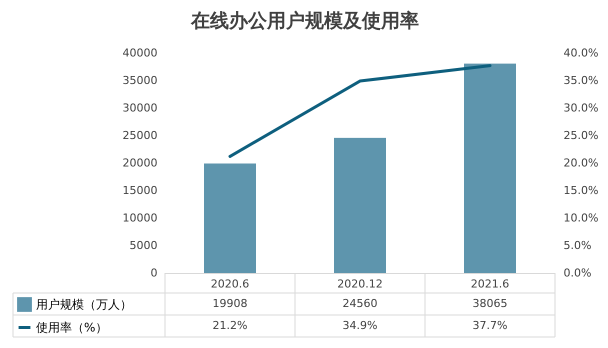  Describe the element at coordinates (84, 305) in the screenshot. I see `legend-label: 用户规模（万人）` at that location.